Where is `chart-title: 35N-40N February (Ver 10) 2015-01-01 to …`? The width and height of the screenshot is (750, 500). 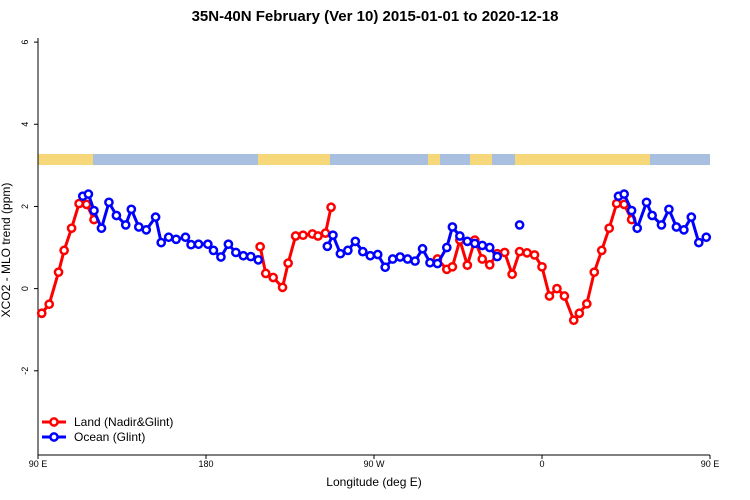
chart-title: 35N-40N February (Ver 10) 2015-01-01 to … is located at coordinates (375, 16).